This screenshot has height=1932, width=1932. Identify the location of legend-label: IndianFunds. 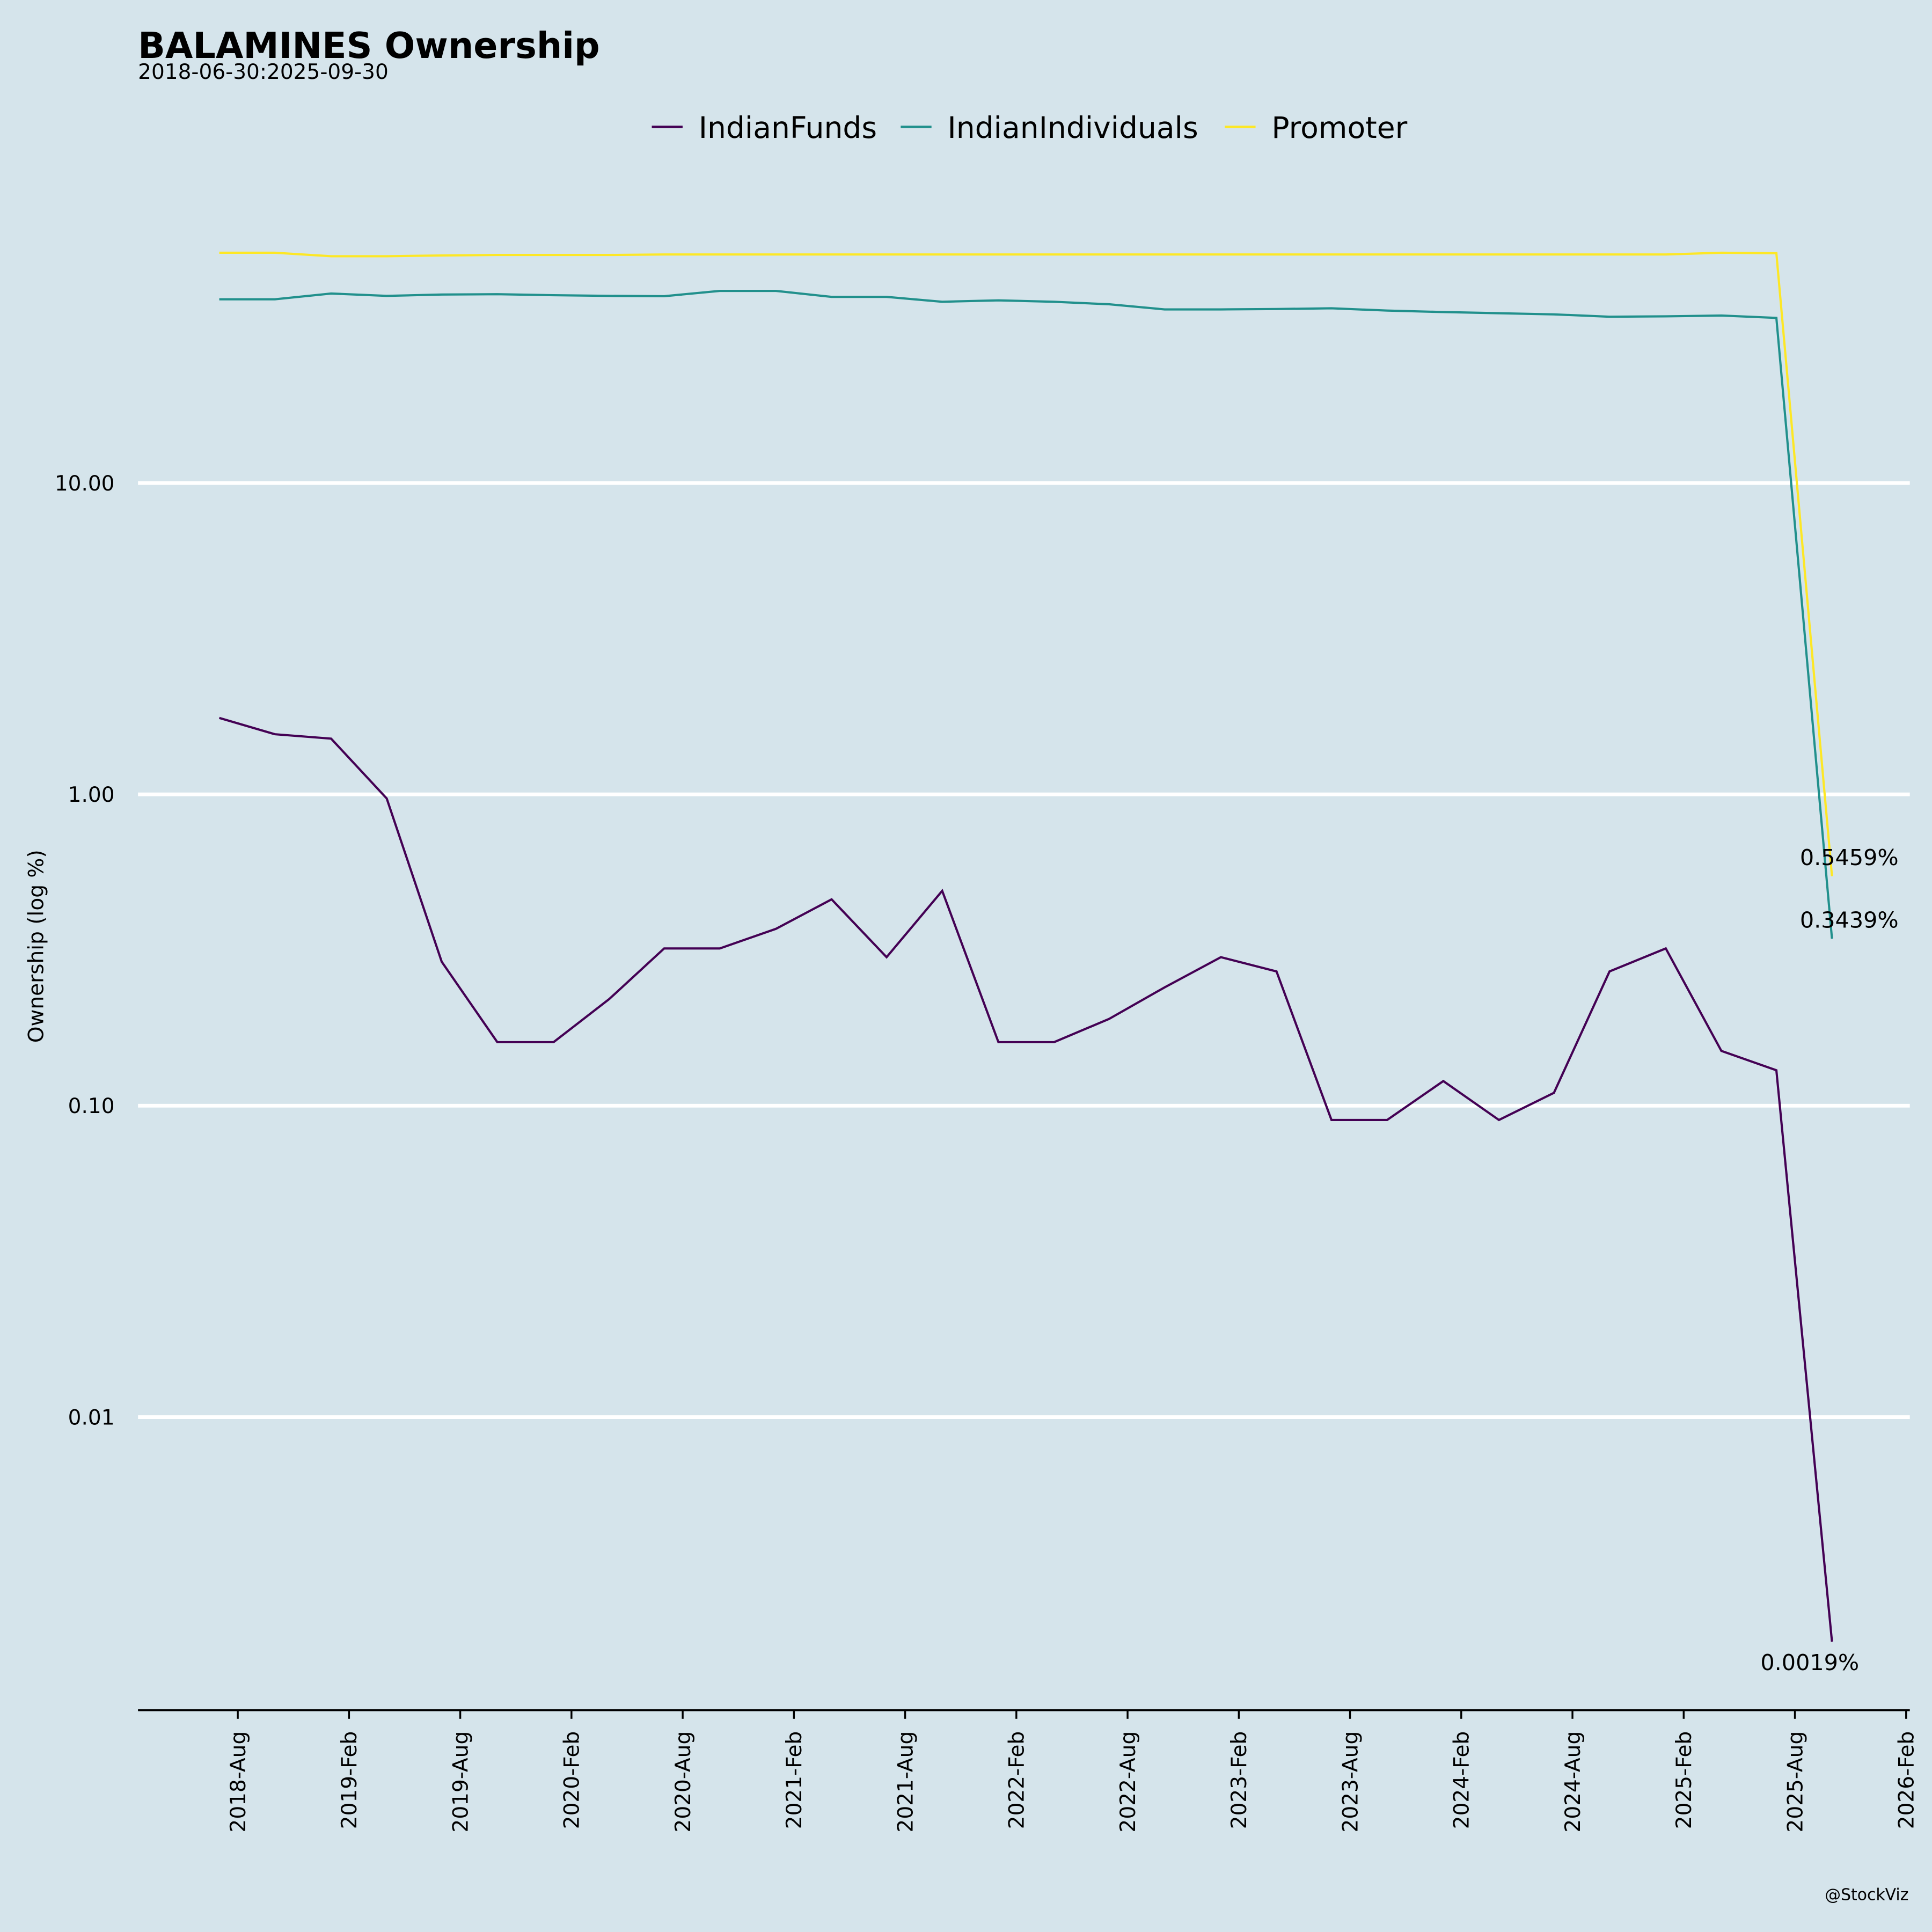
(788, 128).